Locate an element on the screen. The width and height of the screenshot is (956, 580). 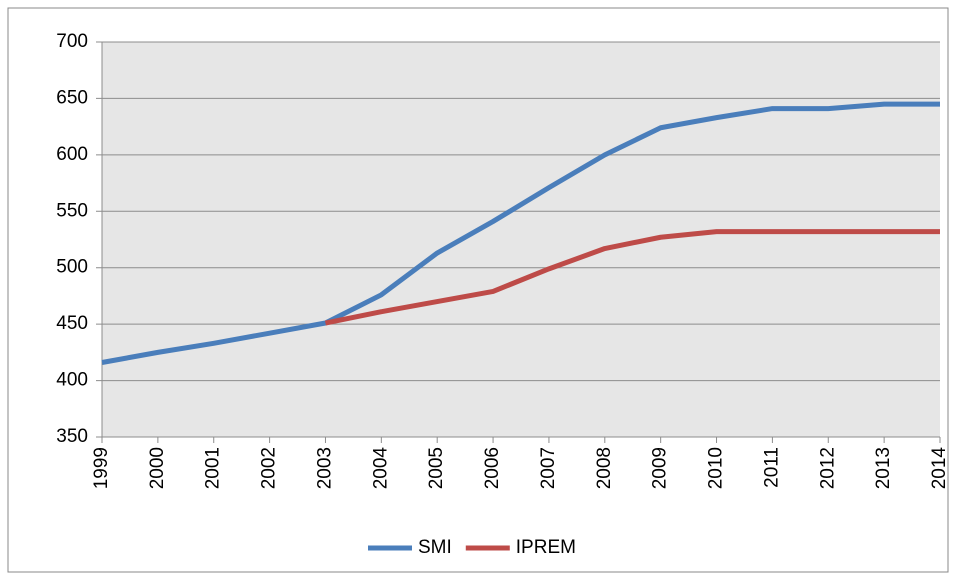
y-tick-label: 700 is located at coordinates (72, 41).